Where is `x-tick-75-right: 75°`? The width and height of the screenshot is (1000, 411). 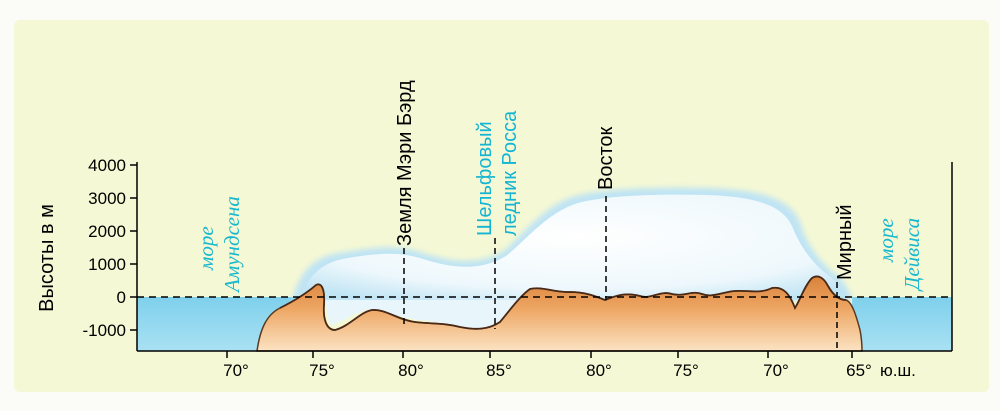
x-tick-75-right: 75° is located at coordinates (686, 370).